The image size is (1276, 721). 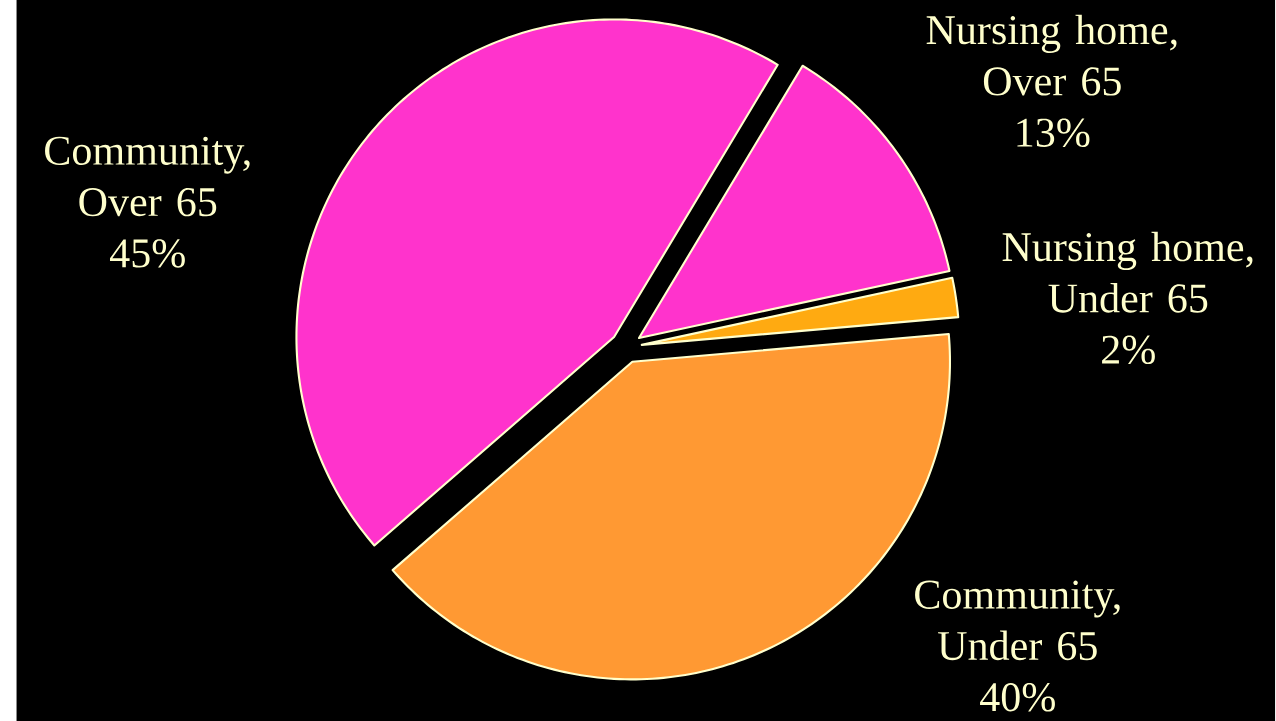 What do you see at coordinates (1051, 55) in the screenshot?
I see `slice-label: Nursing home, Over 65` at bounding box center [1051, 55].